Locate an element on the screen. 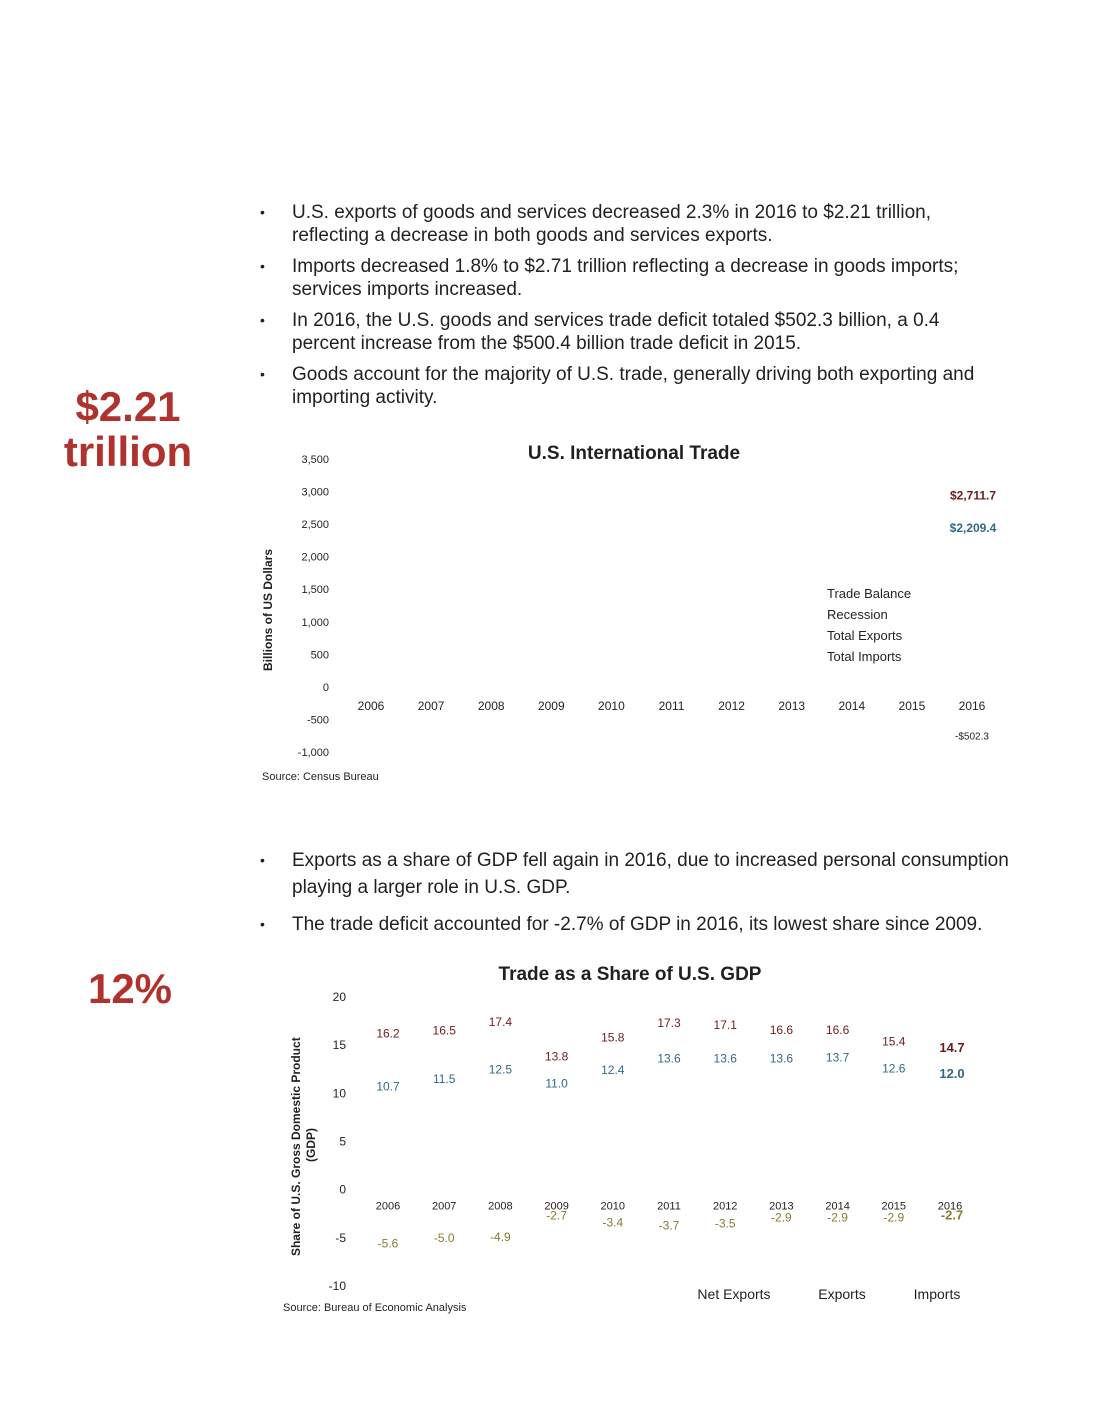 The width and height of the screenshot is (1097, 1403). stat-value: $2.21 is located at coordinates (128, 406).